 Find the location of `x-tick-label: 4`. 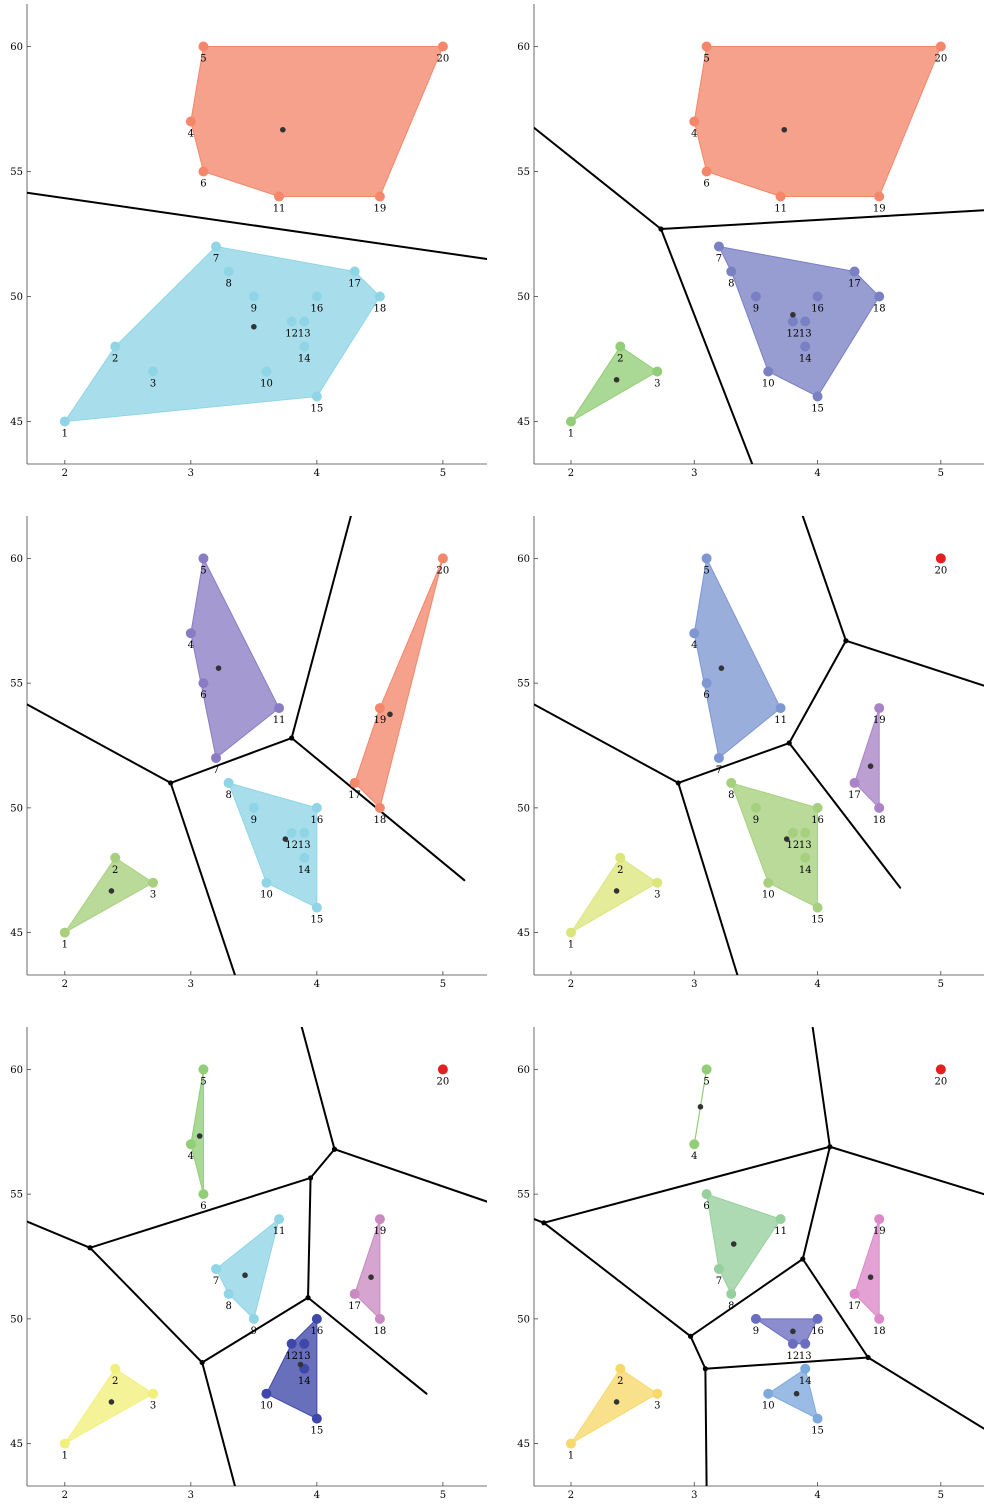

x-tick-label: 4 is located at coordinates (817, 1495).